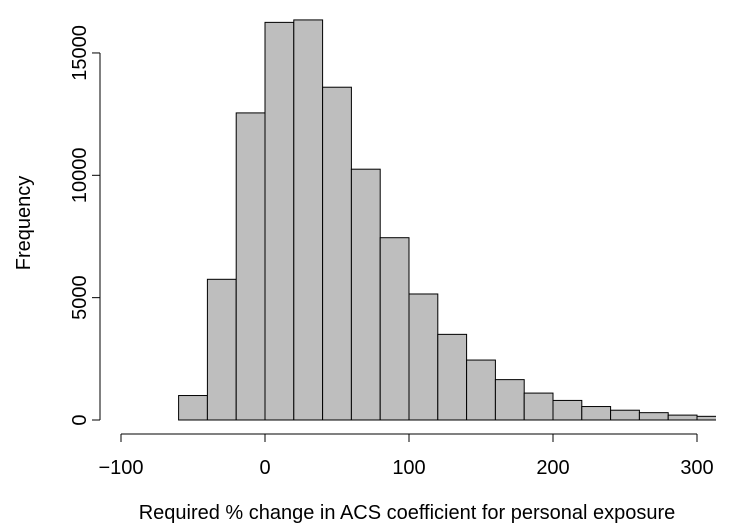 Image resolution: width=735 pixels, height=530 pixels. I want to click on y-tick-label: 10000, so click(80, 175).